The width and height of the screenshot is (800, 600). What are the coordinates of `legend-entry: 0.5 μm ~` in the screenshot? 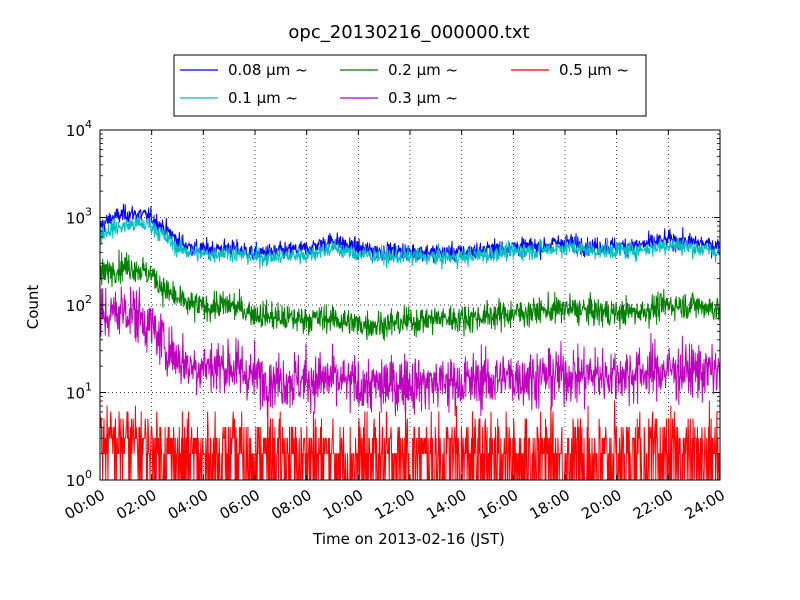 It's located at (594, 70).